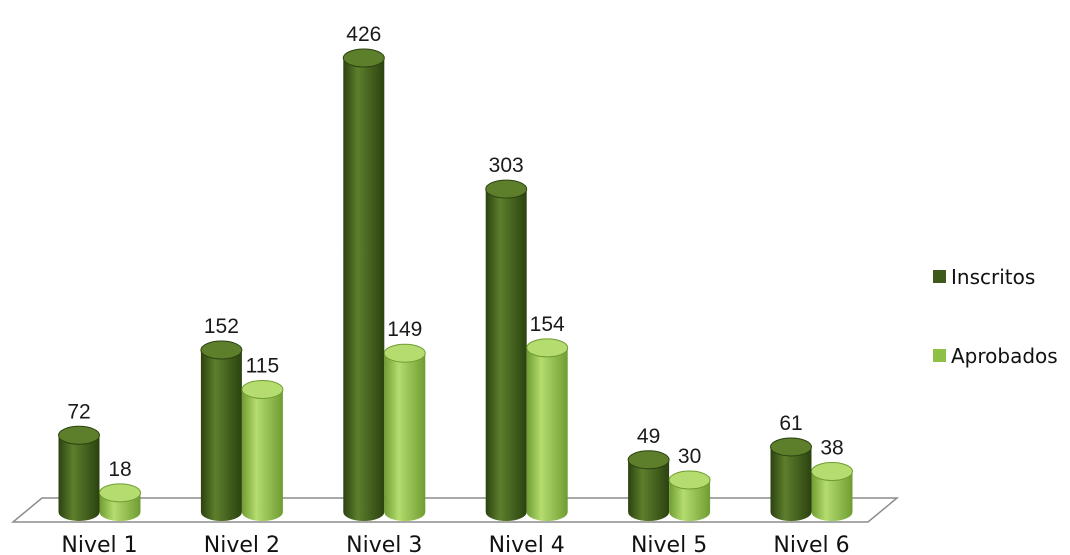 The height and width of the screenshot is (555, 1070). I want to click on legend-label: Aprobados, so click(1004, 356).